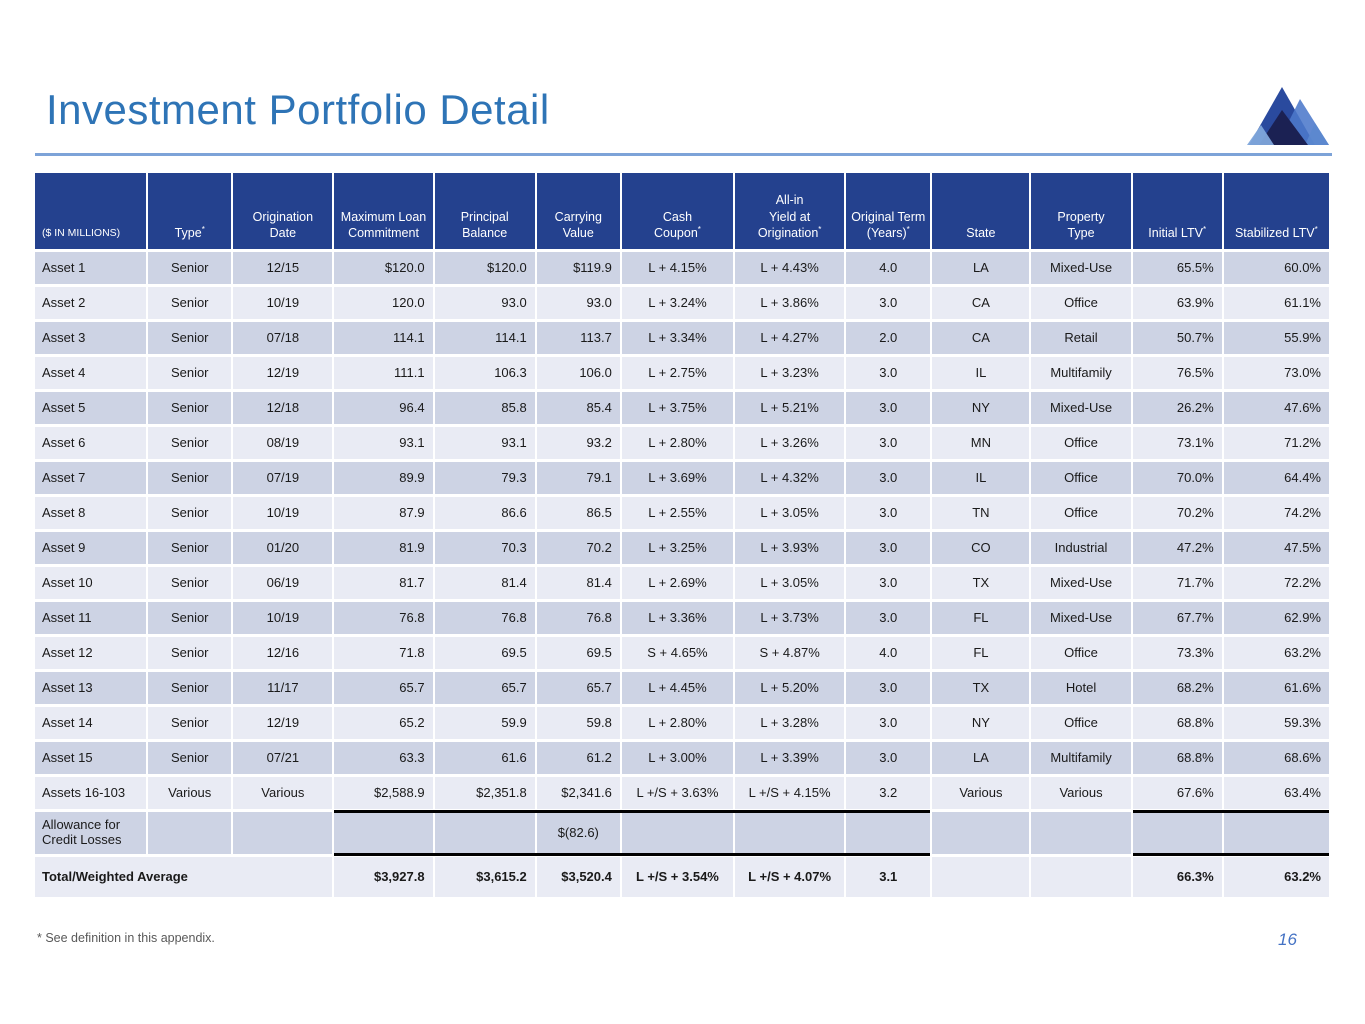  Describe the element at coordinates (283, 618) in the screenshot. I see `cell: 10/19` at that location.